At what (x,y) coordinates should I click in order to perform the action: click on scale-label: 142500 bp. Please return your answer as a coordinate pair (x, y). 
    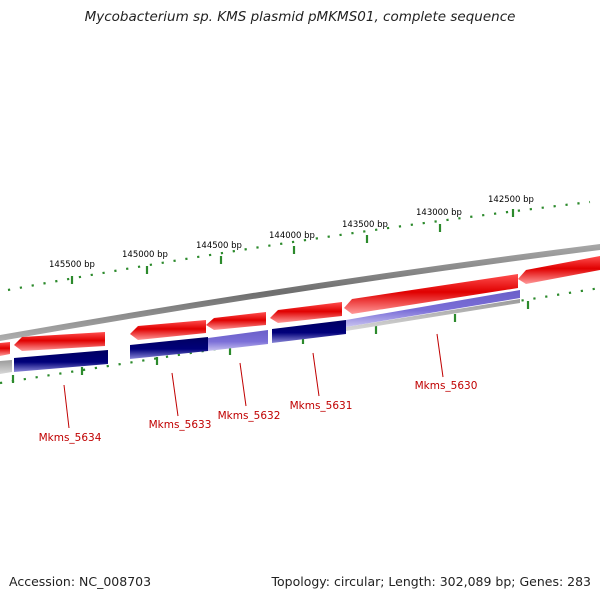
    Looking at the image, I should click on (511, 200).